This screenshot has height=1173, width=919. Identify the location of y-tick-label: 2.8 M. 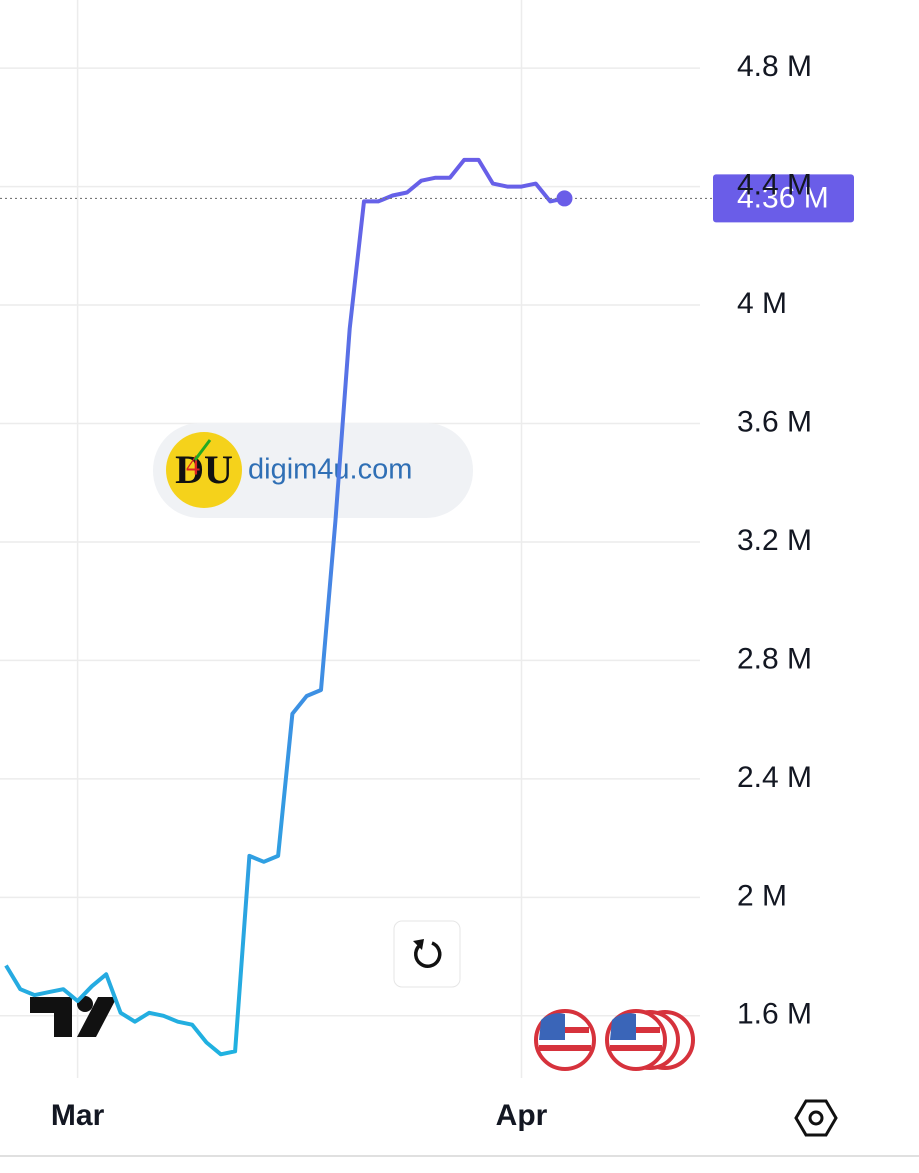
(774, 658).